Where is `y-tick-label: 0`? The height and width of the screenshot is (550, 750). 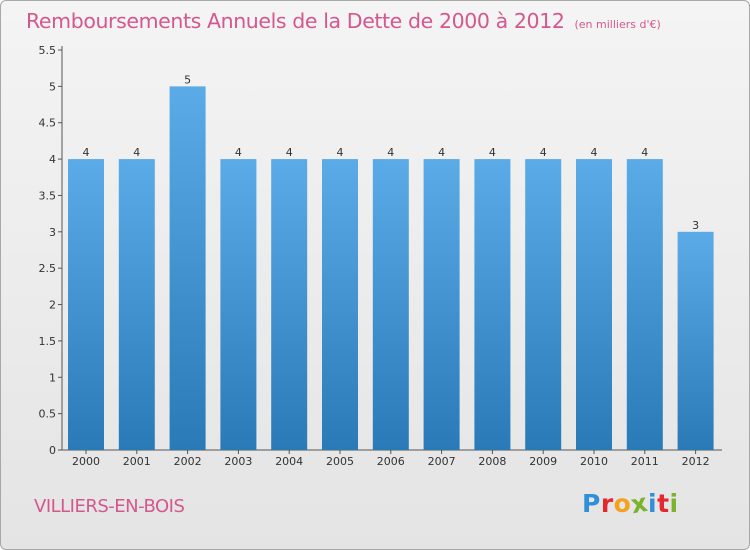
y-tick-label: 0 is located at coordinates (52, 450).